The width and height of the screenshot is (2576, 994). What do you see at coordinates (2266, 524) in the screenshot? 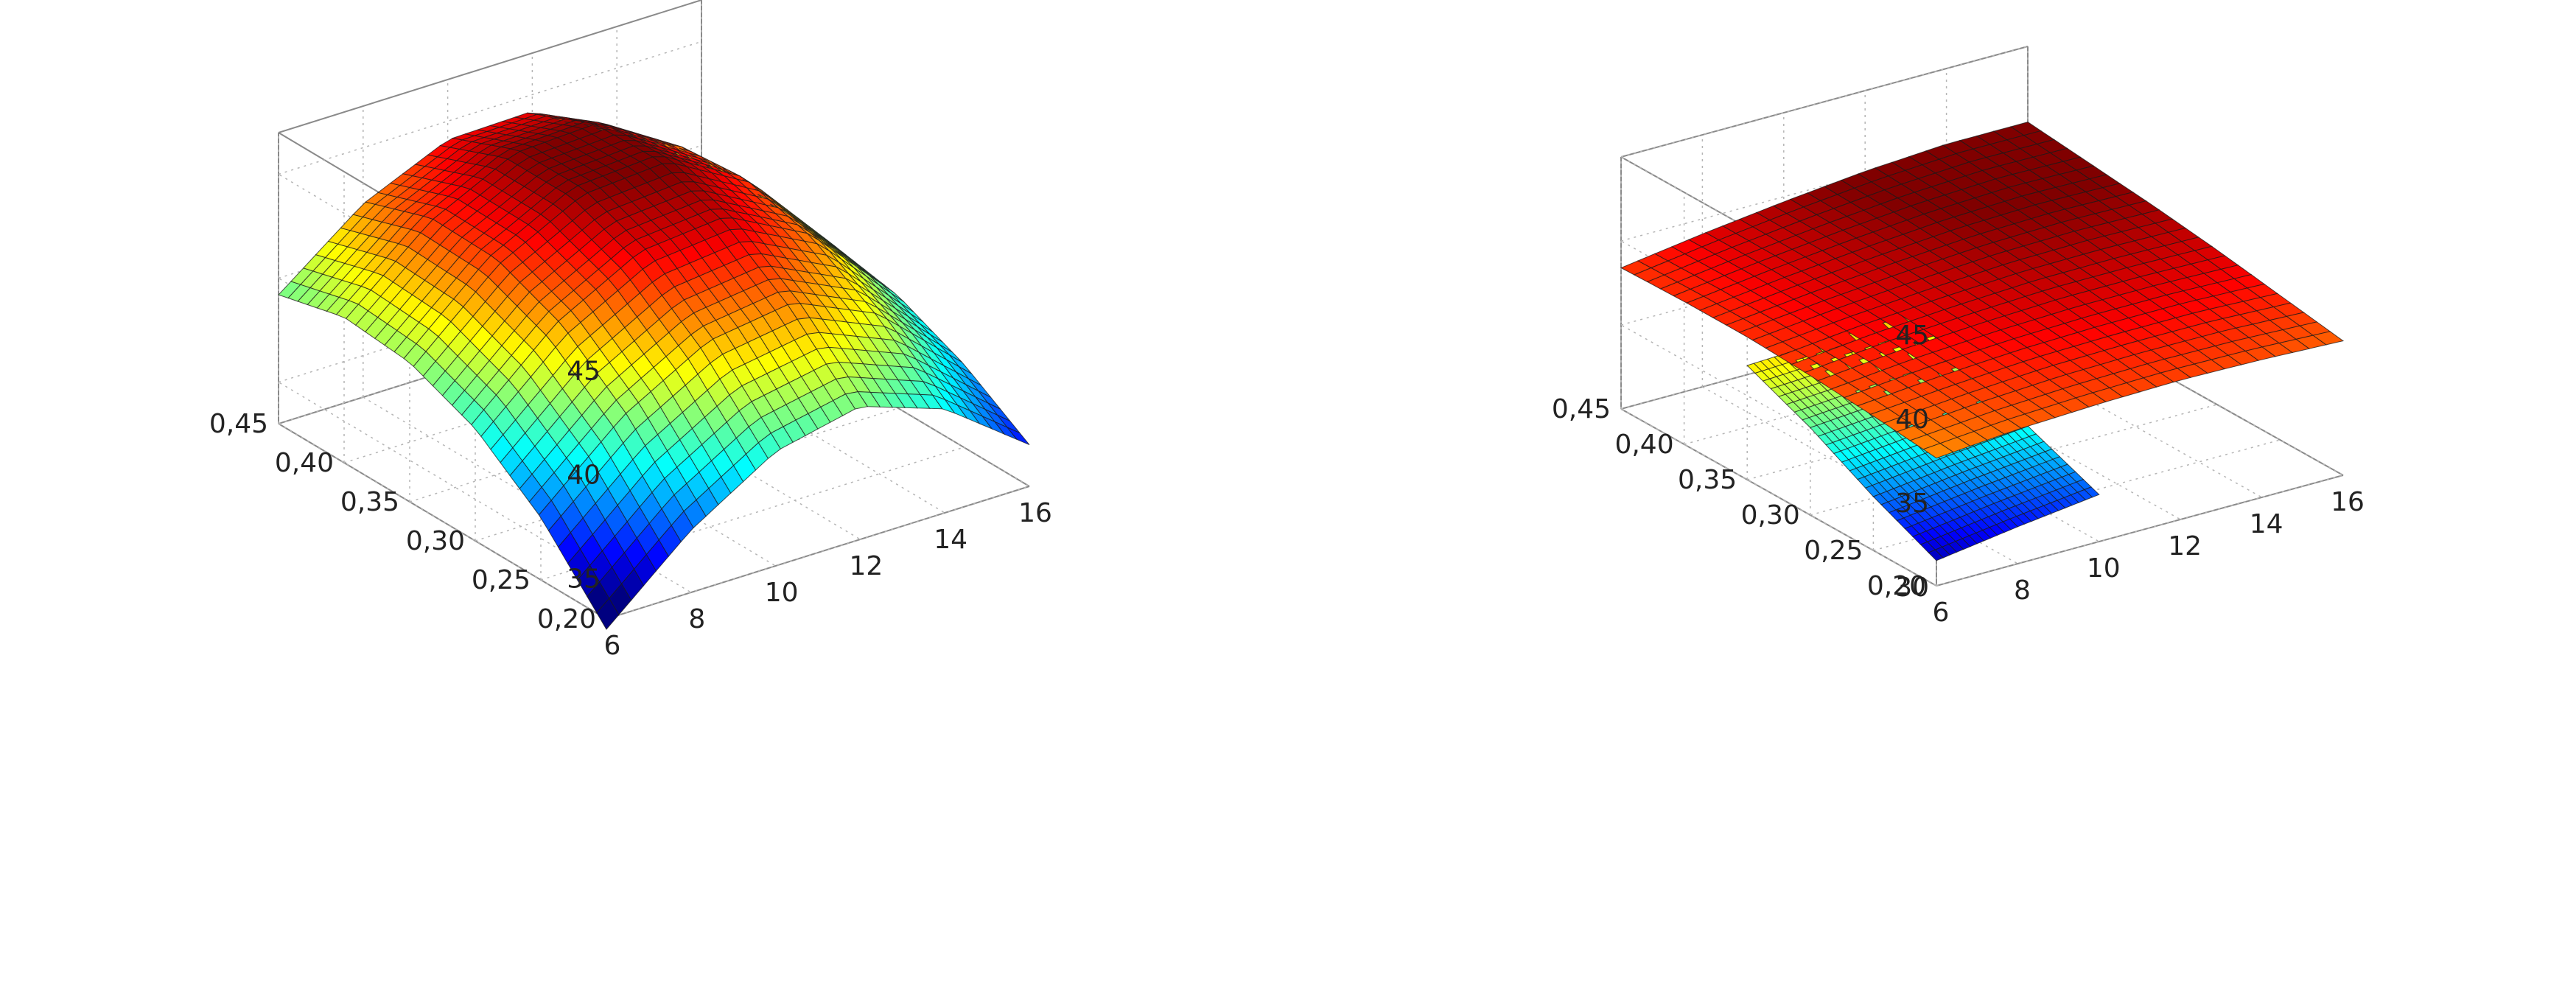
I see `panel-b-x-tick-label: 14` at bounding box center [2266, 524].